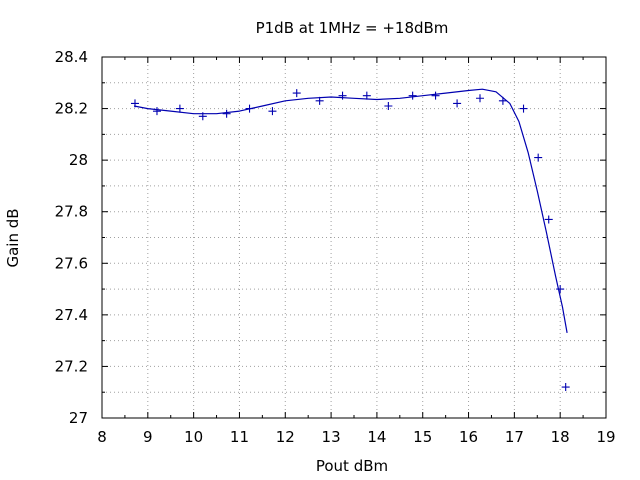  What do you see at coordinates (71, 237) in the screenshot?
I see `y-tick-labels: 27 27.2 27.4 27.6 27.8 28 28.2 28.4` at bounding box center [71, 237].